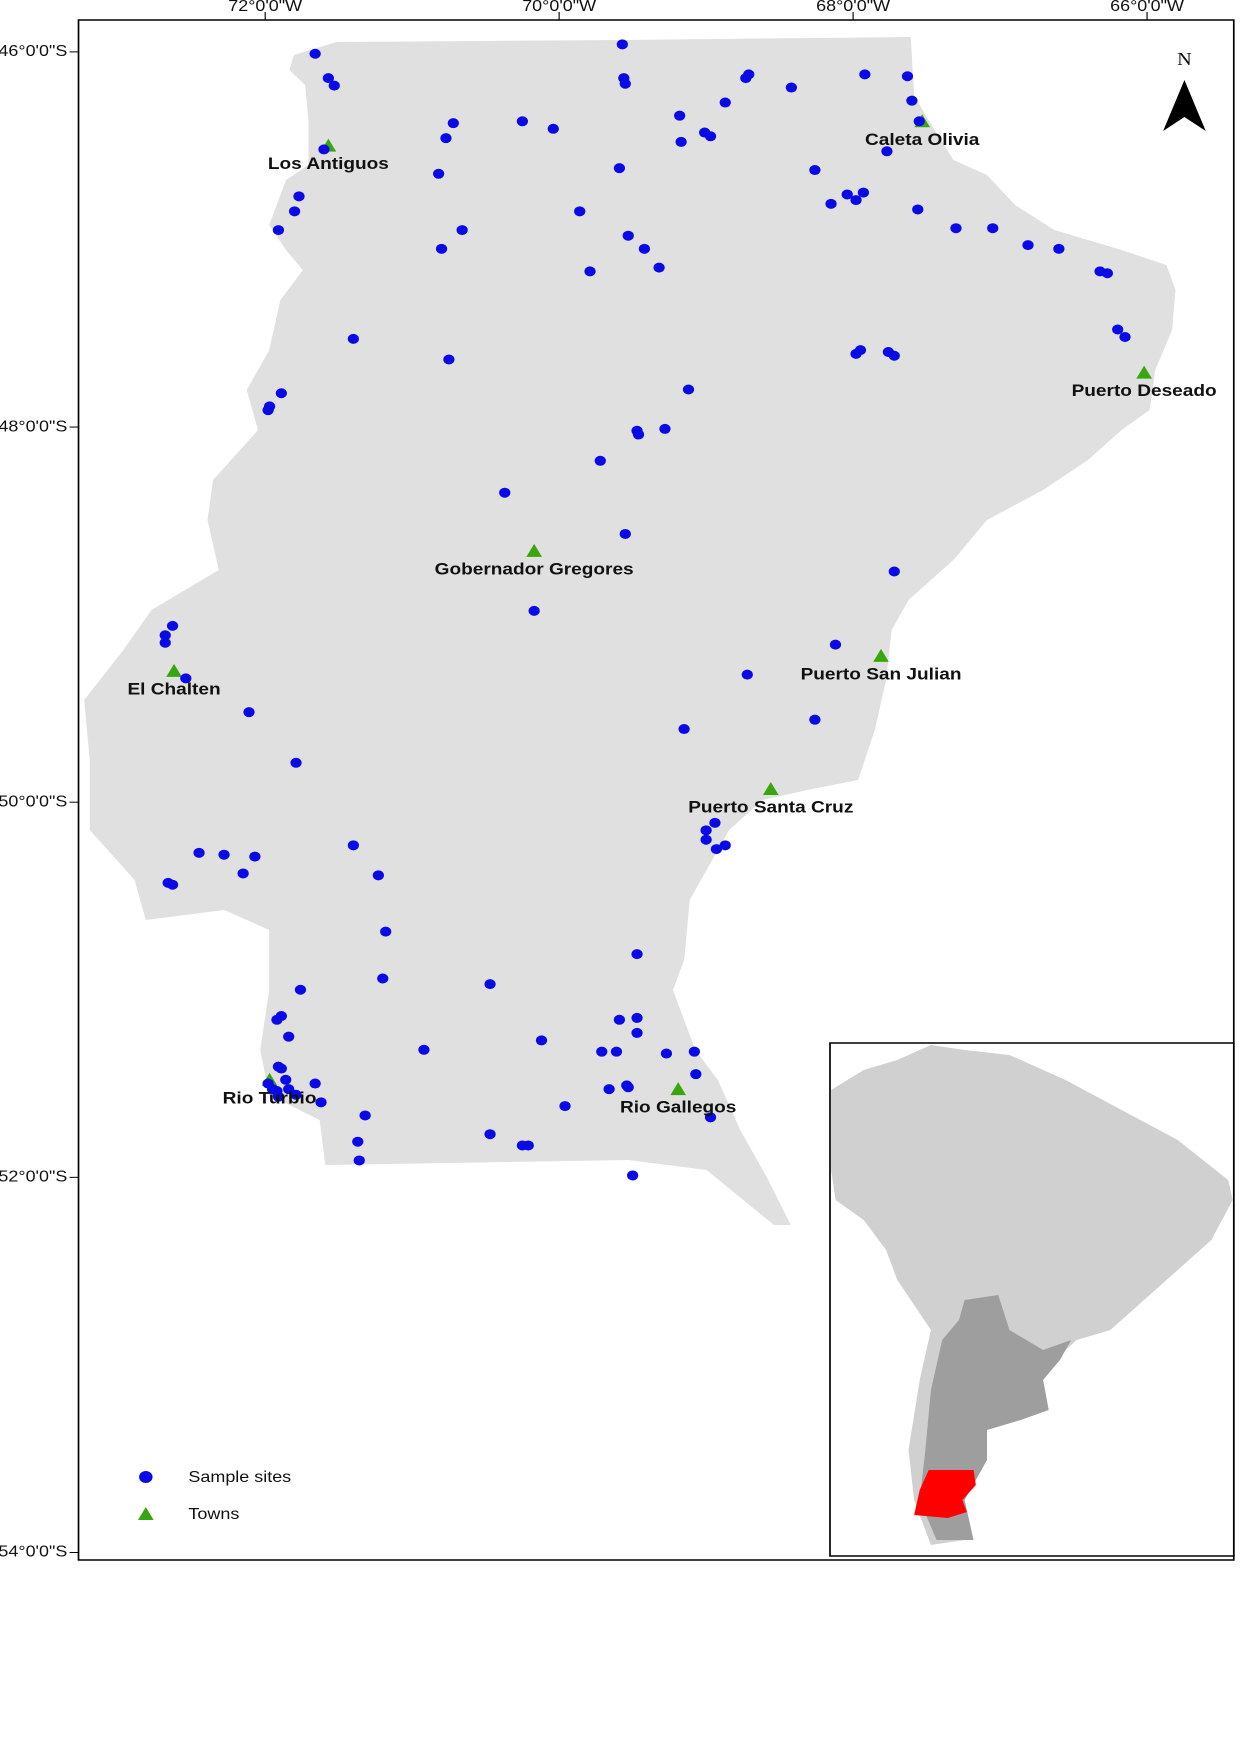 This screenshot has width=1245, height=1760. Describe the element at coordinates (239, 1477) in the screenshot. I see `legend-label: Sample sites` at that location.